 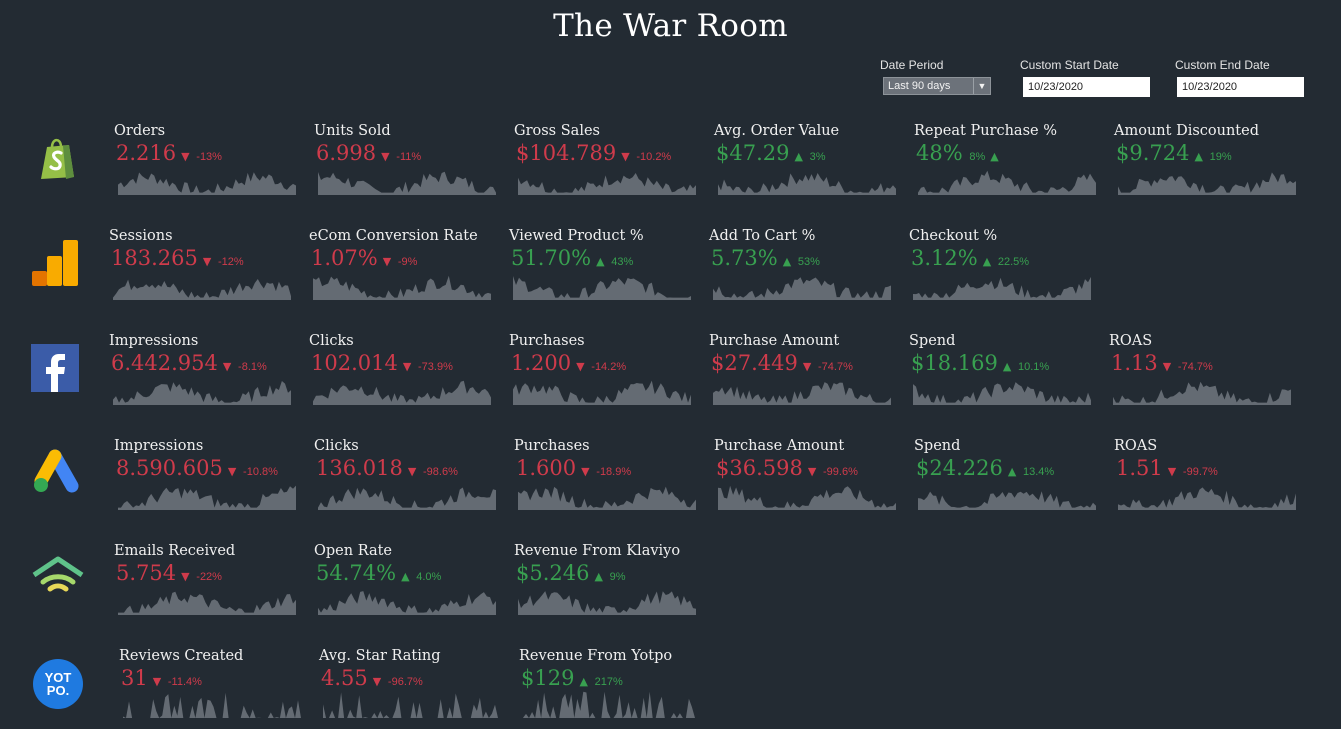 What do you see at coordinates (953, 236) in the screenshot?
I see `kpi-label: Checkout %` at bounding box center [953, 236].